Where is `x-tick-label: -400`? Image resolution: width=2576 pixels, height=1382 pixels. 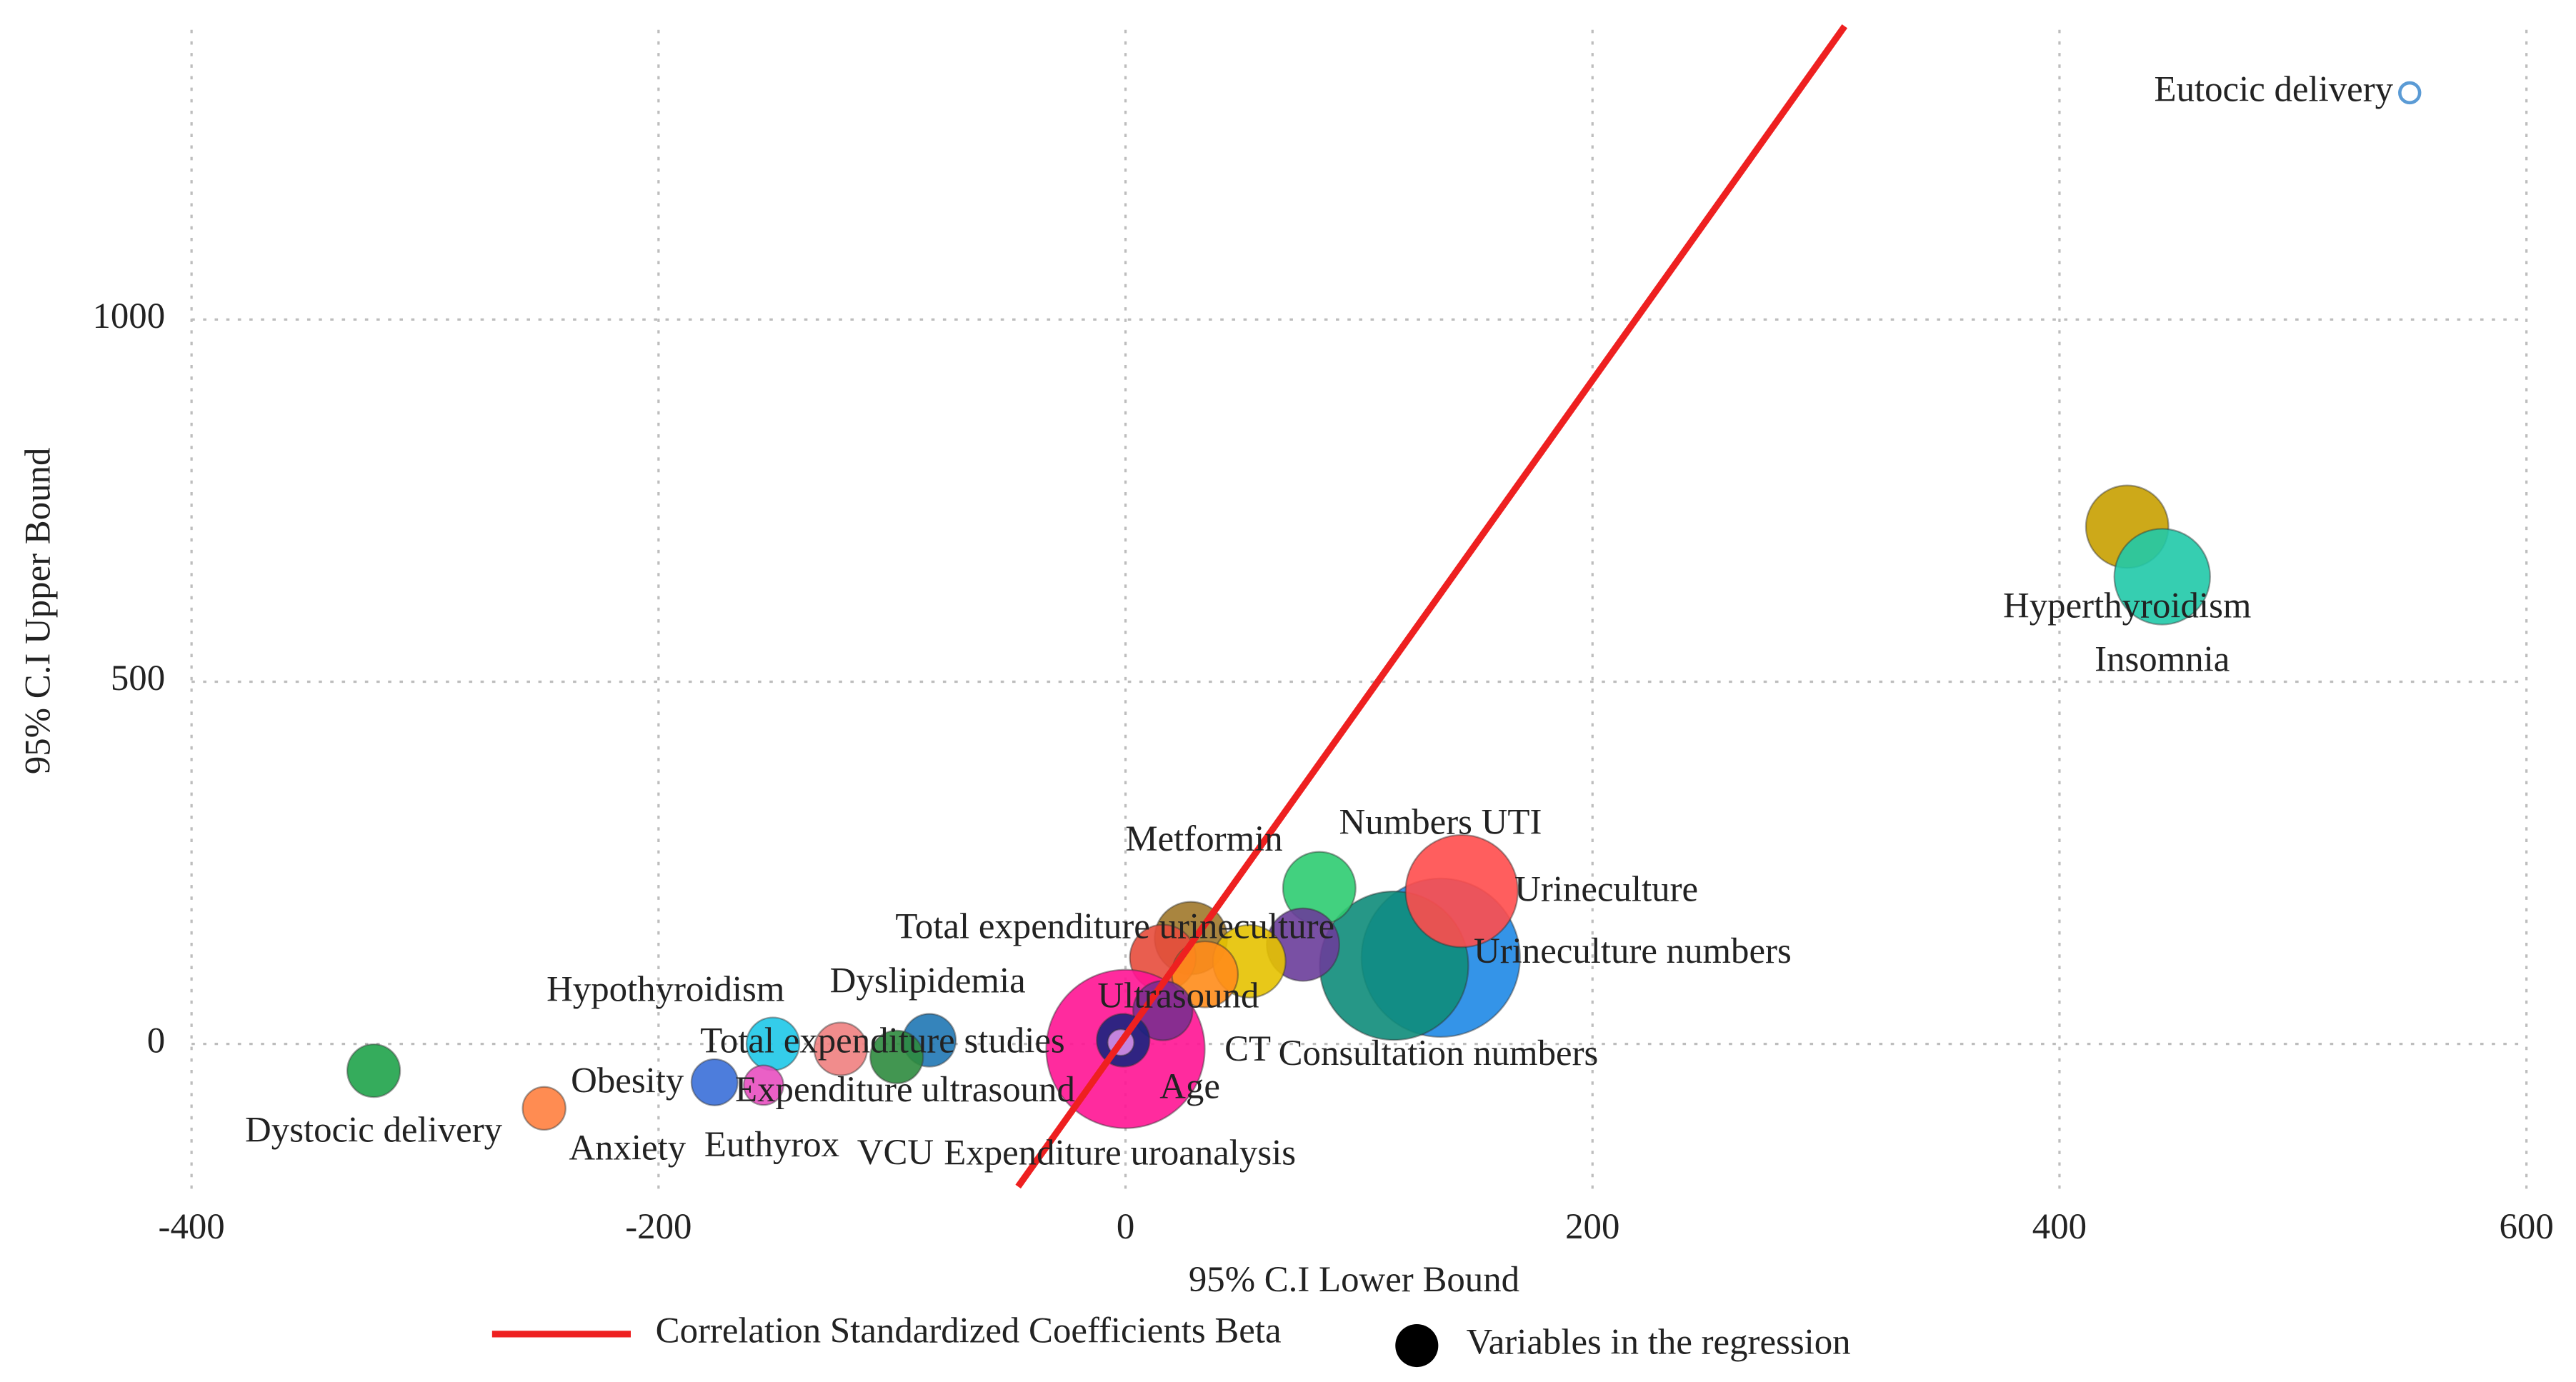
x-tick-label: -400 is located at coordinates (192, 1226).